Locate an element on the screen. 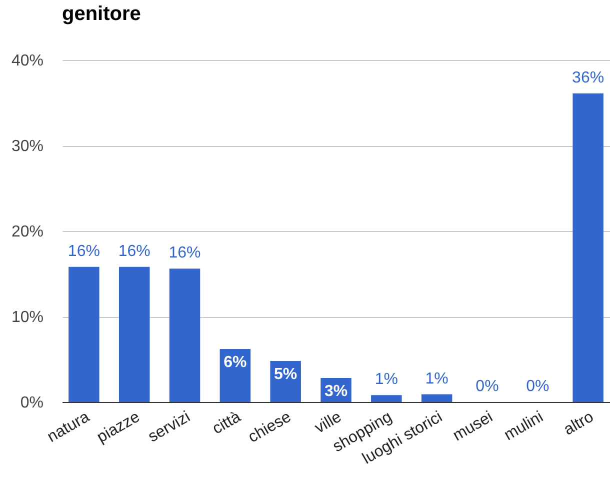 The width and height of the screenshot is (610, 479). data-label: 5% is located at coordinates (286, 374).